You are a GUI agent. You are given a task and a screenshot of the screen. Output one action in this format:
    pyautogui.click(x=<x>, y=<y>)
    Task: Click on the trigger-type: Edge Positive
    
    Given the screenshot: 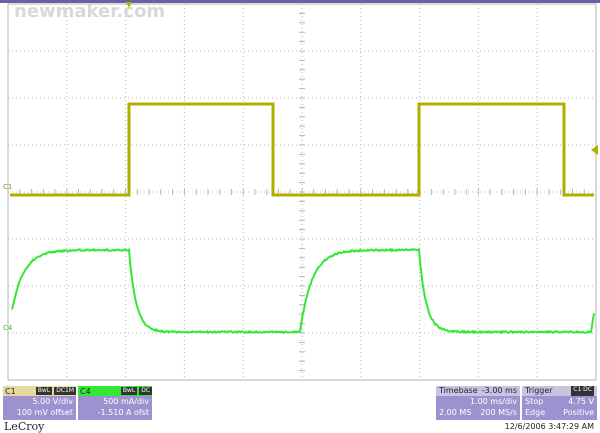 What is the action you would take?
    pyautogui.click(x=559, y=412)
    